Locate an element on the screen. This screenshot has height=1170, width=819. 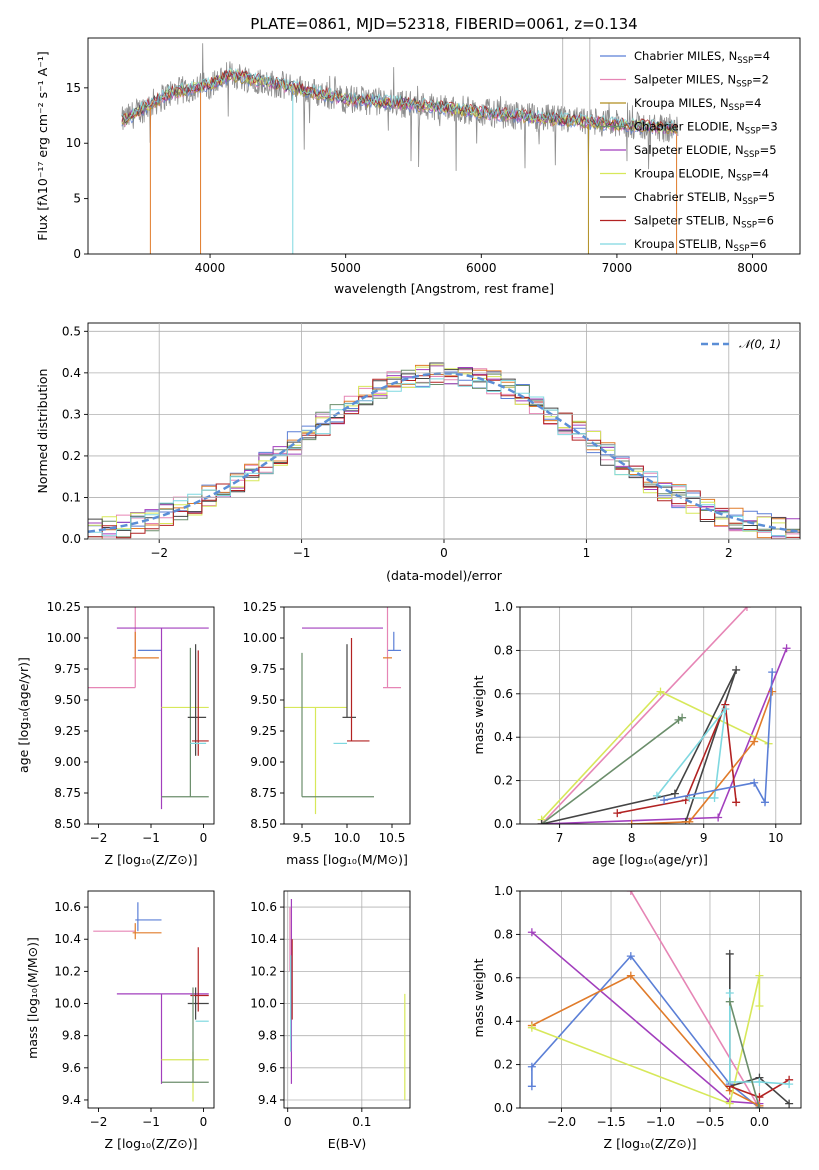
age-vs-mass-ytick-label: 9.50 is located at coordinates (263, 700).